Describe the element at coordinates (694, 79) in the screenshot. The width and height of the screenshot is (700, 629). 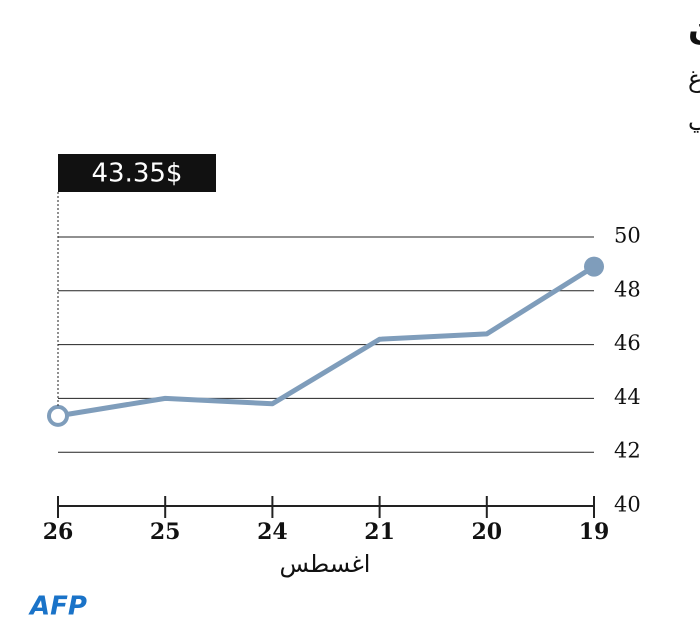
I see `chart-subtitle: 26 اغسطس 2015، الساعة 10:45 ت غ` at that location.